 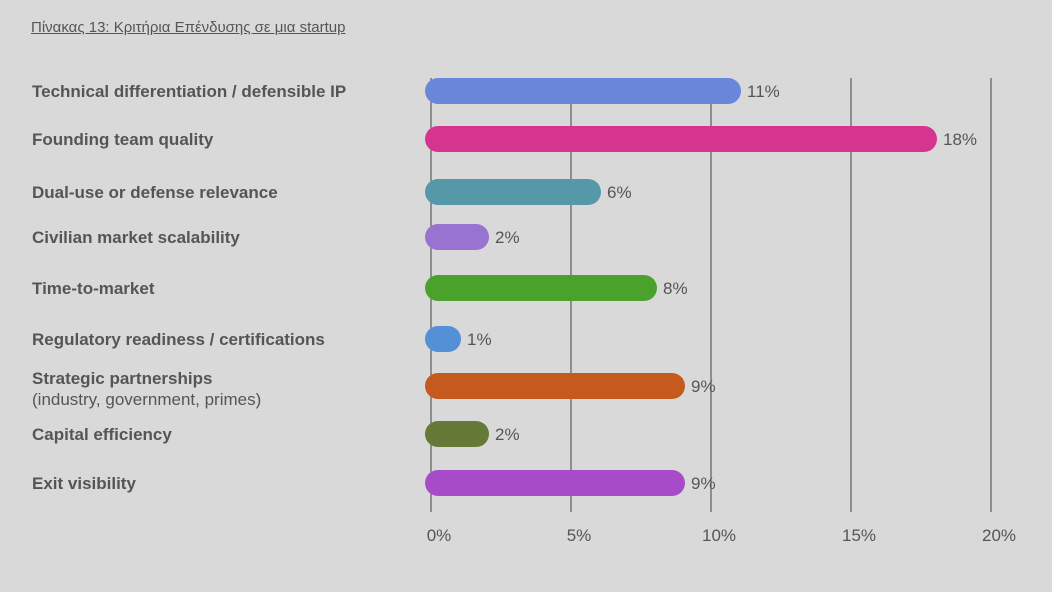 I want to click on category-label: Strategic partnerships, so click(x=122, y=378).